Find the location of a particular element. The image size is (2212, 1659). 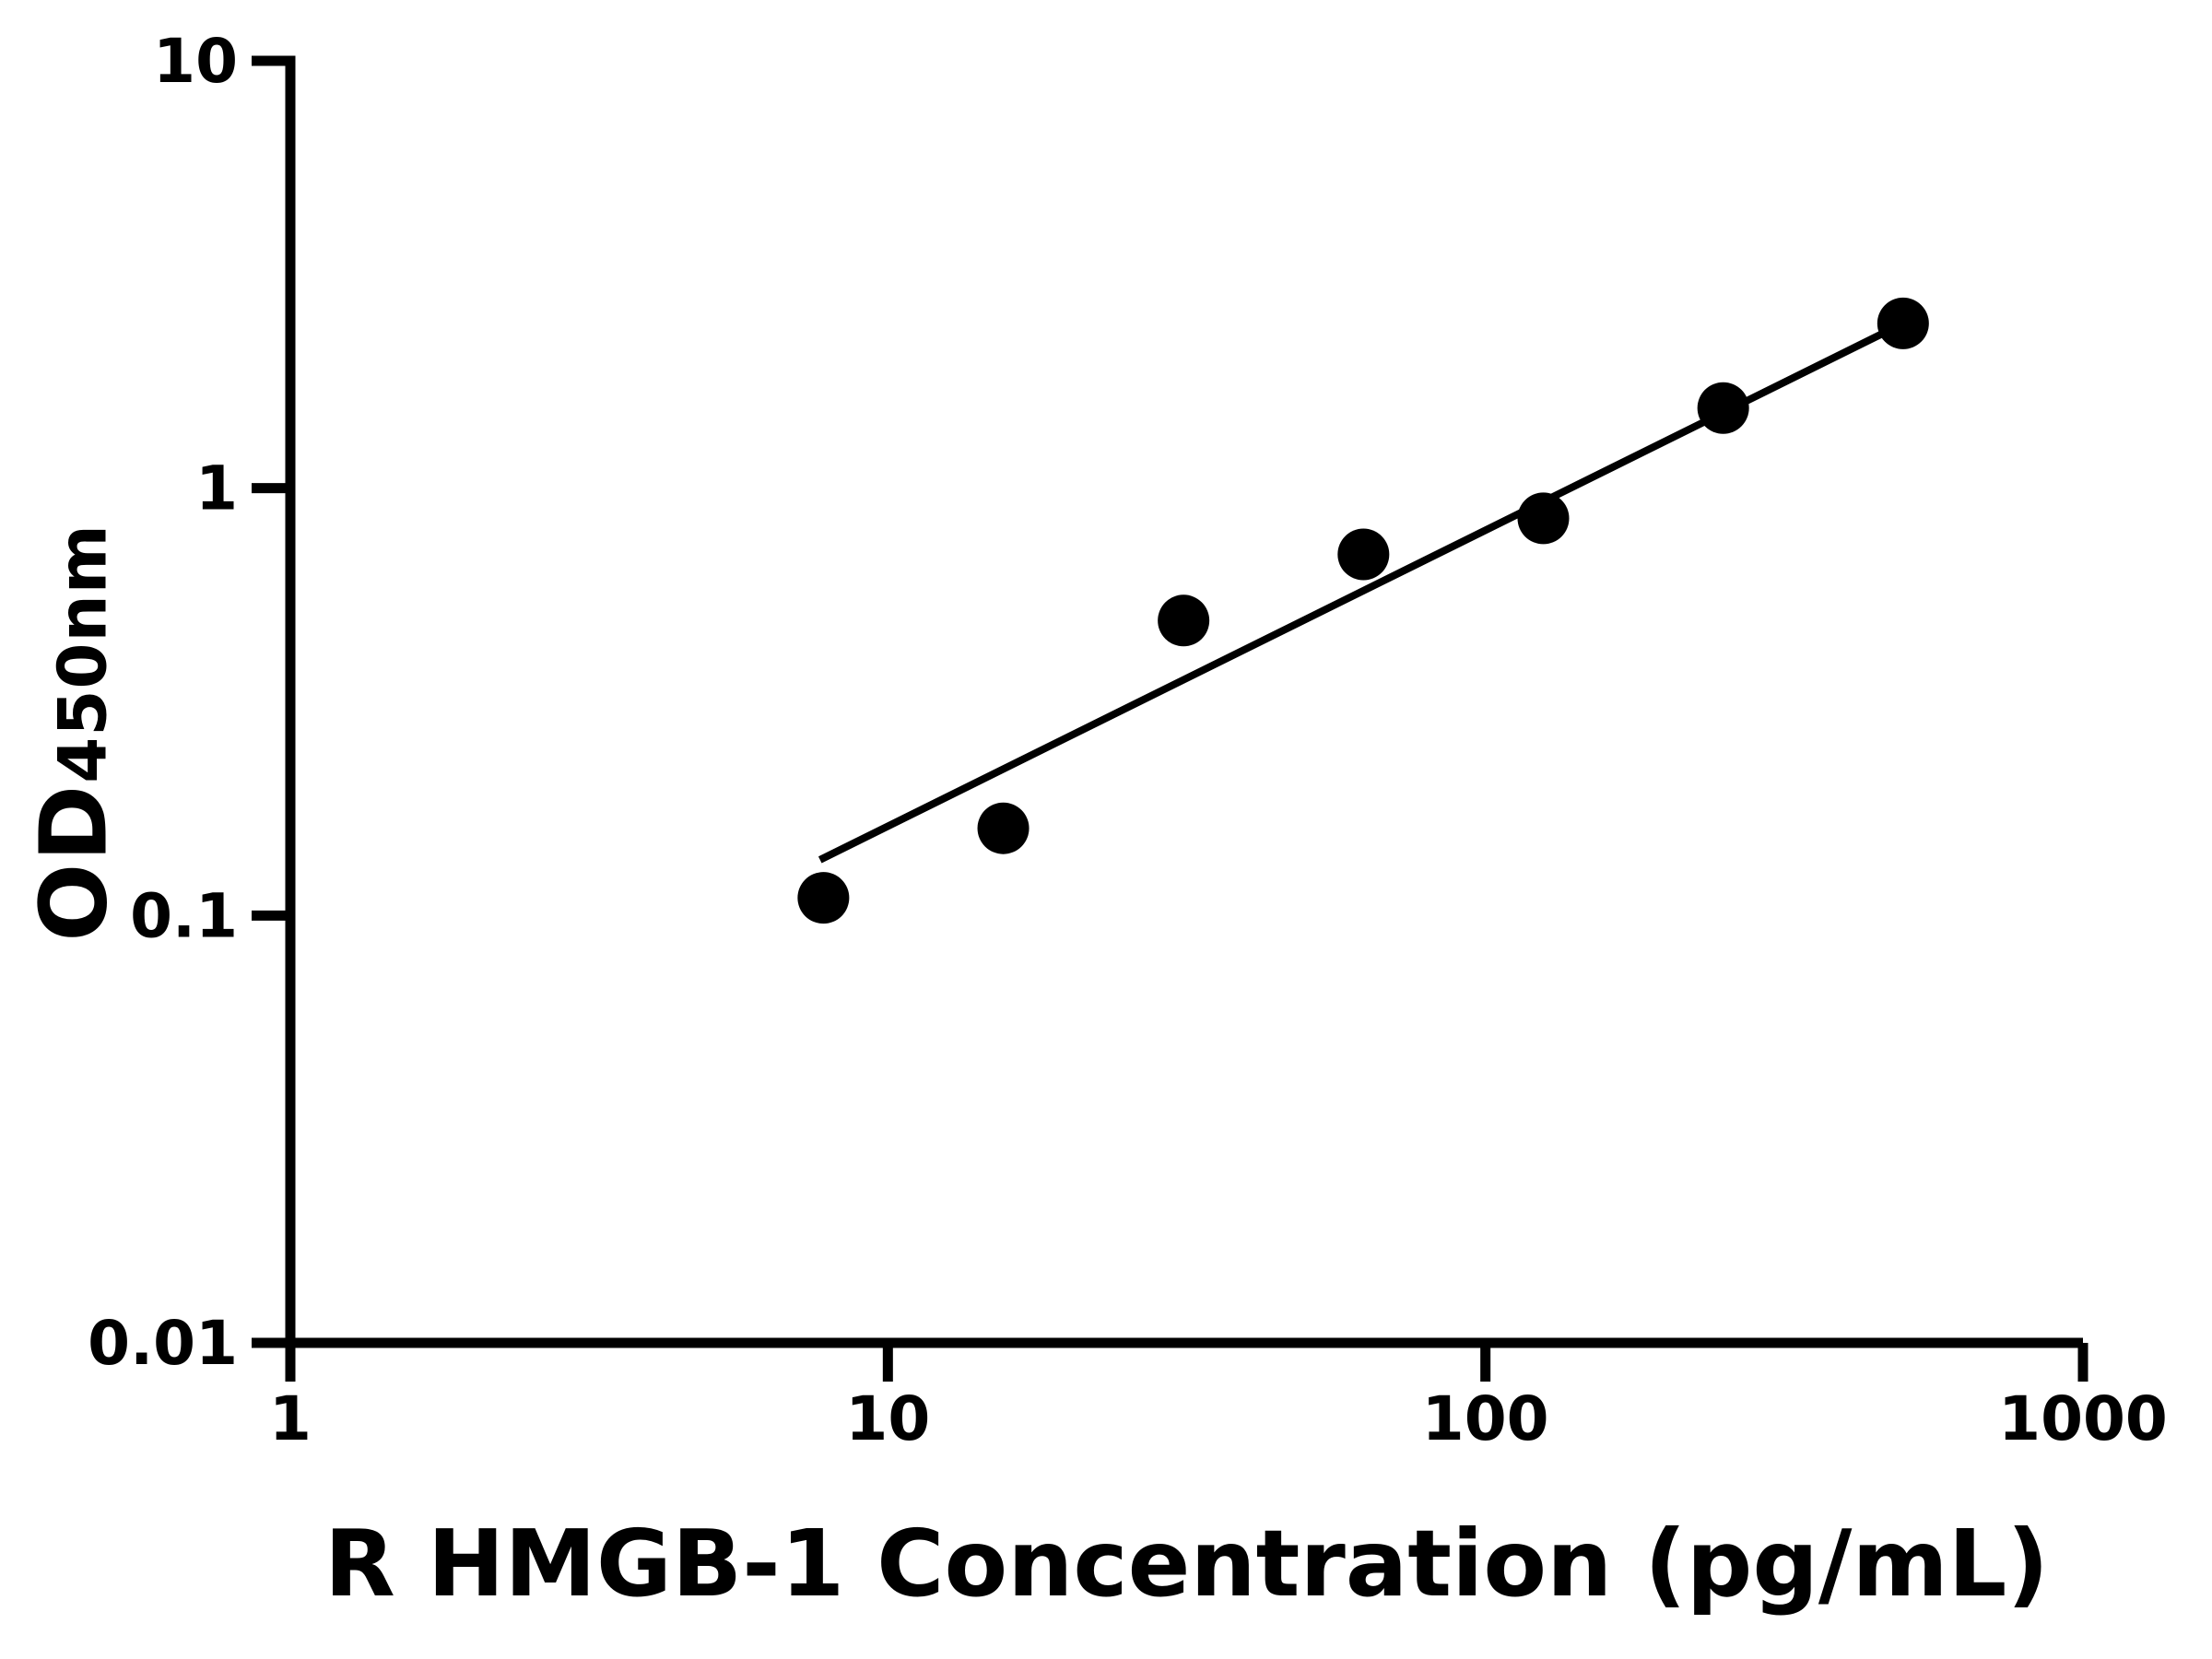

x-tick-label: 1 is located at coordinates (290, 1418).